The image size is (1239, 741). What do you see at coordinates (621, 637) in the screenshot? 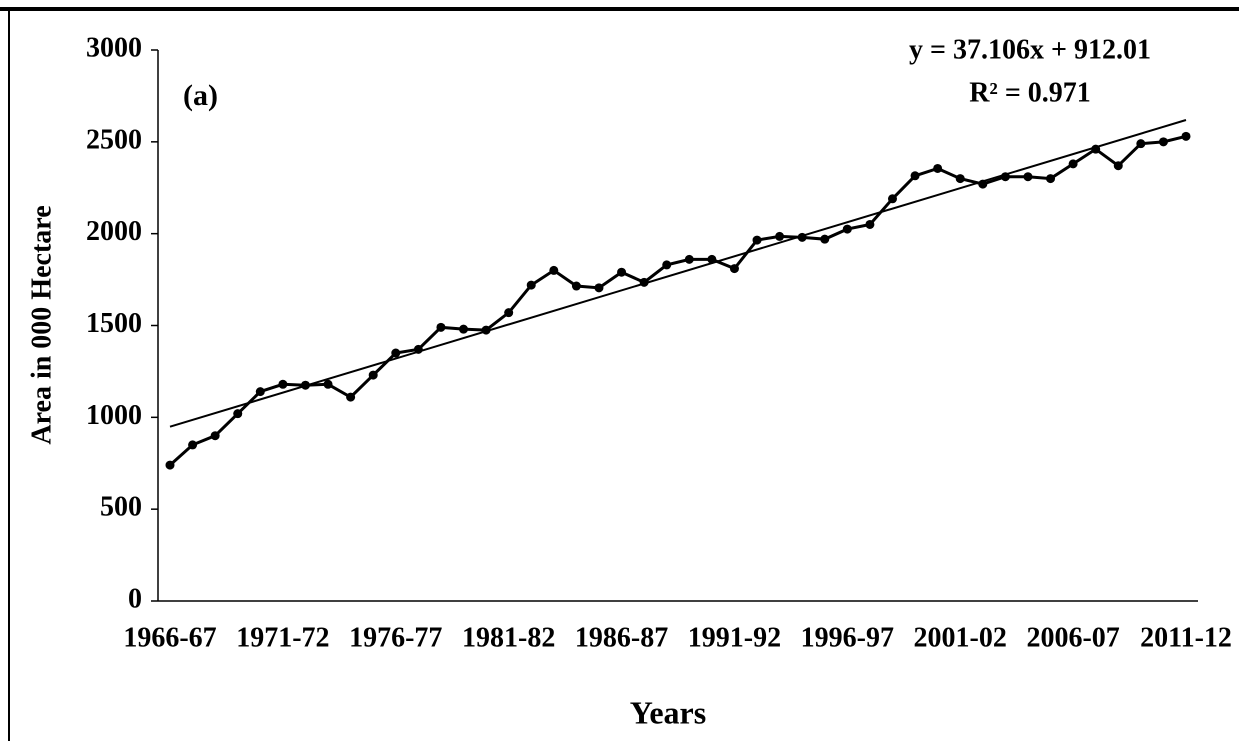
I see `x-tick-label: 1986-87` at bounding box center [621, 637].